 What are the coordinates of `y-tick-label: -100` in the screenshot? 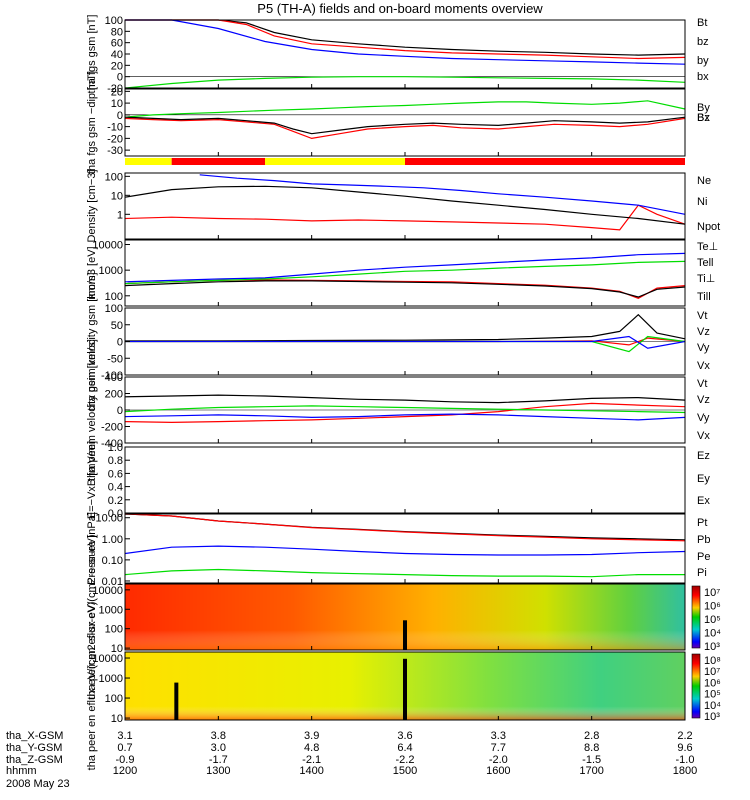 It's located at (112, 376).